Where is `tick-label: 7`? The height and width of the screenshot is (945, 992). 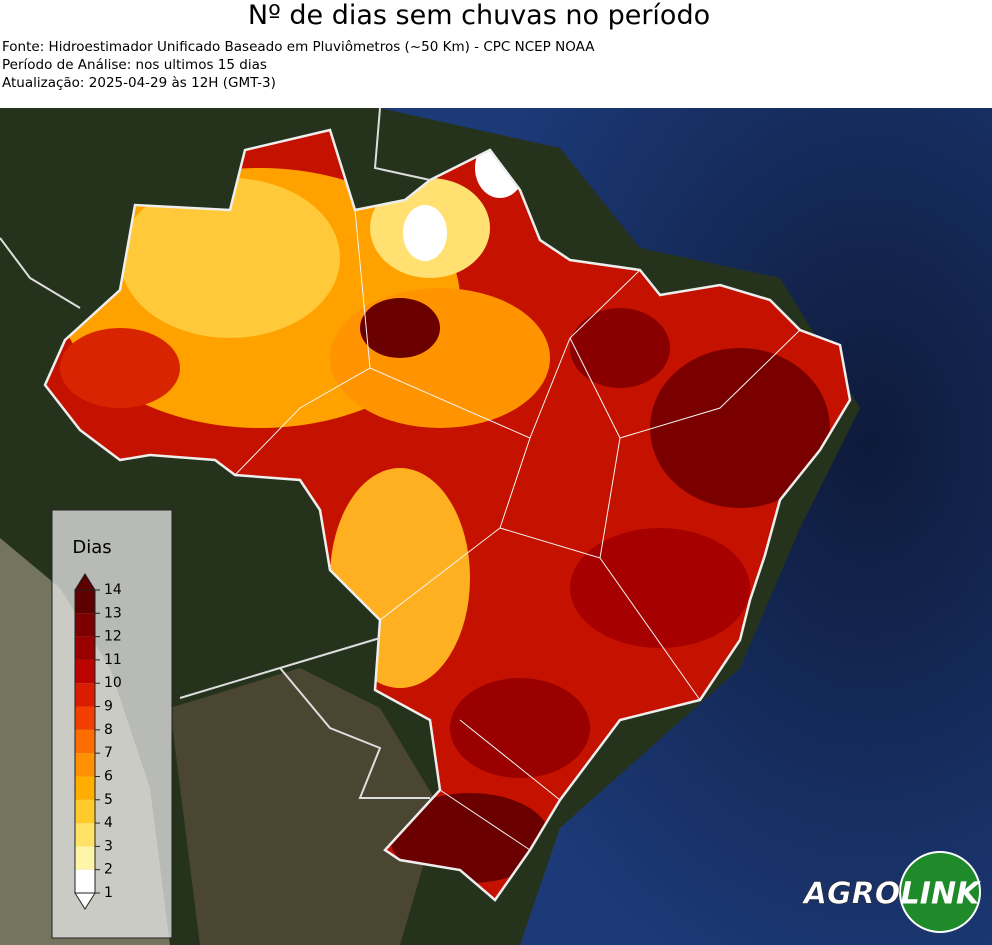
tick-label: 7 is located at coordinates (108, 753).